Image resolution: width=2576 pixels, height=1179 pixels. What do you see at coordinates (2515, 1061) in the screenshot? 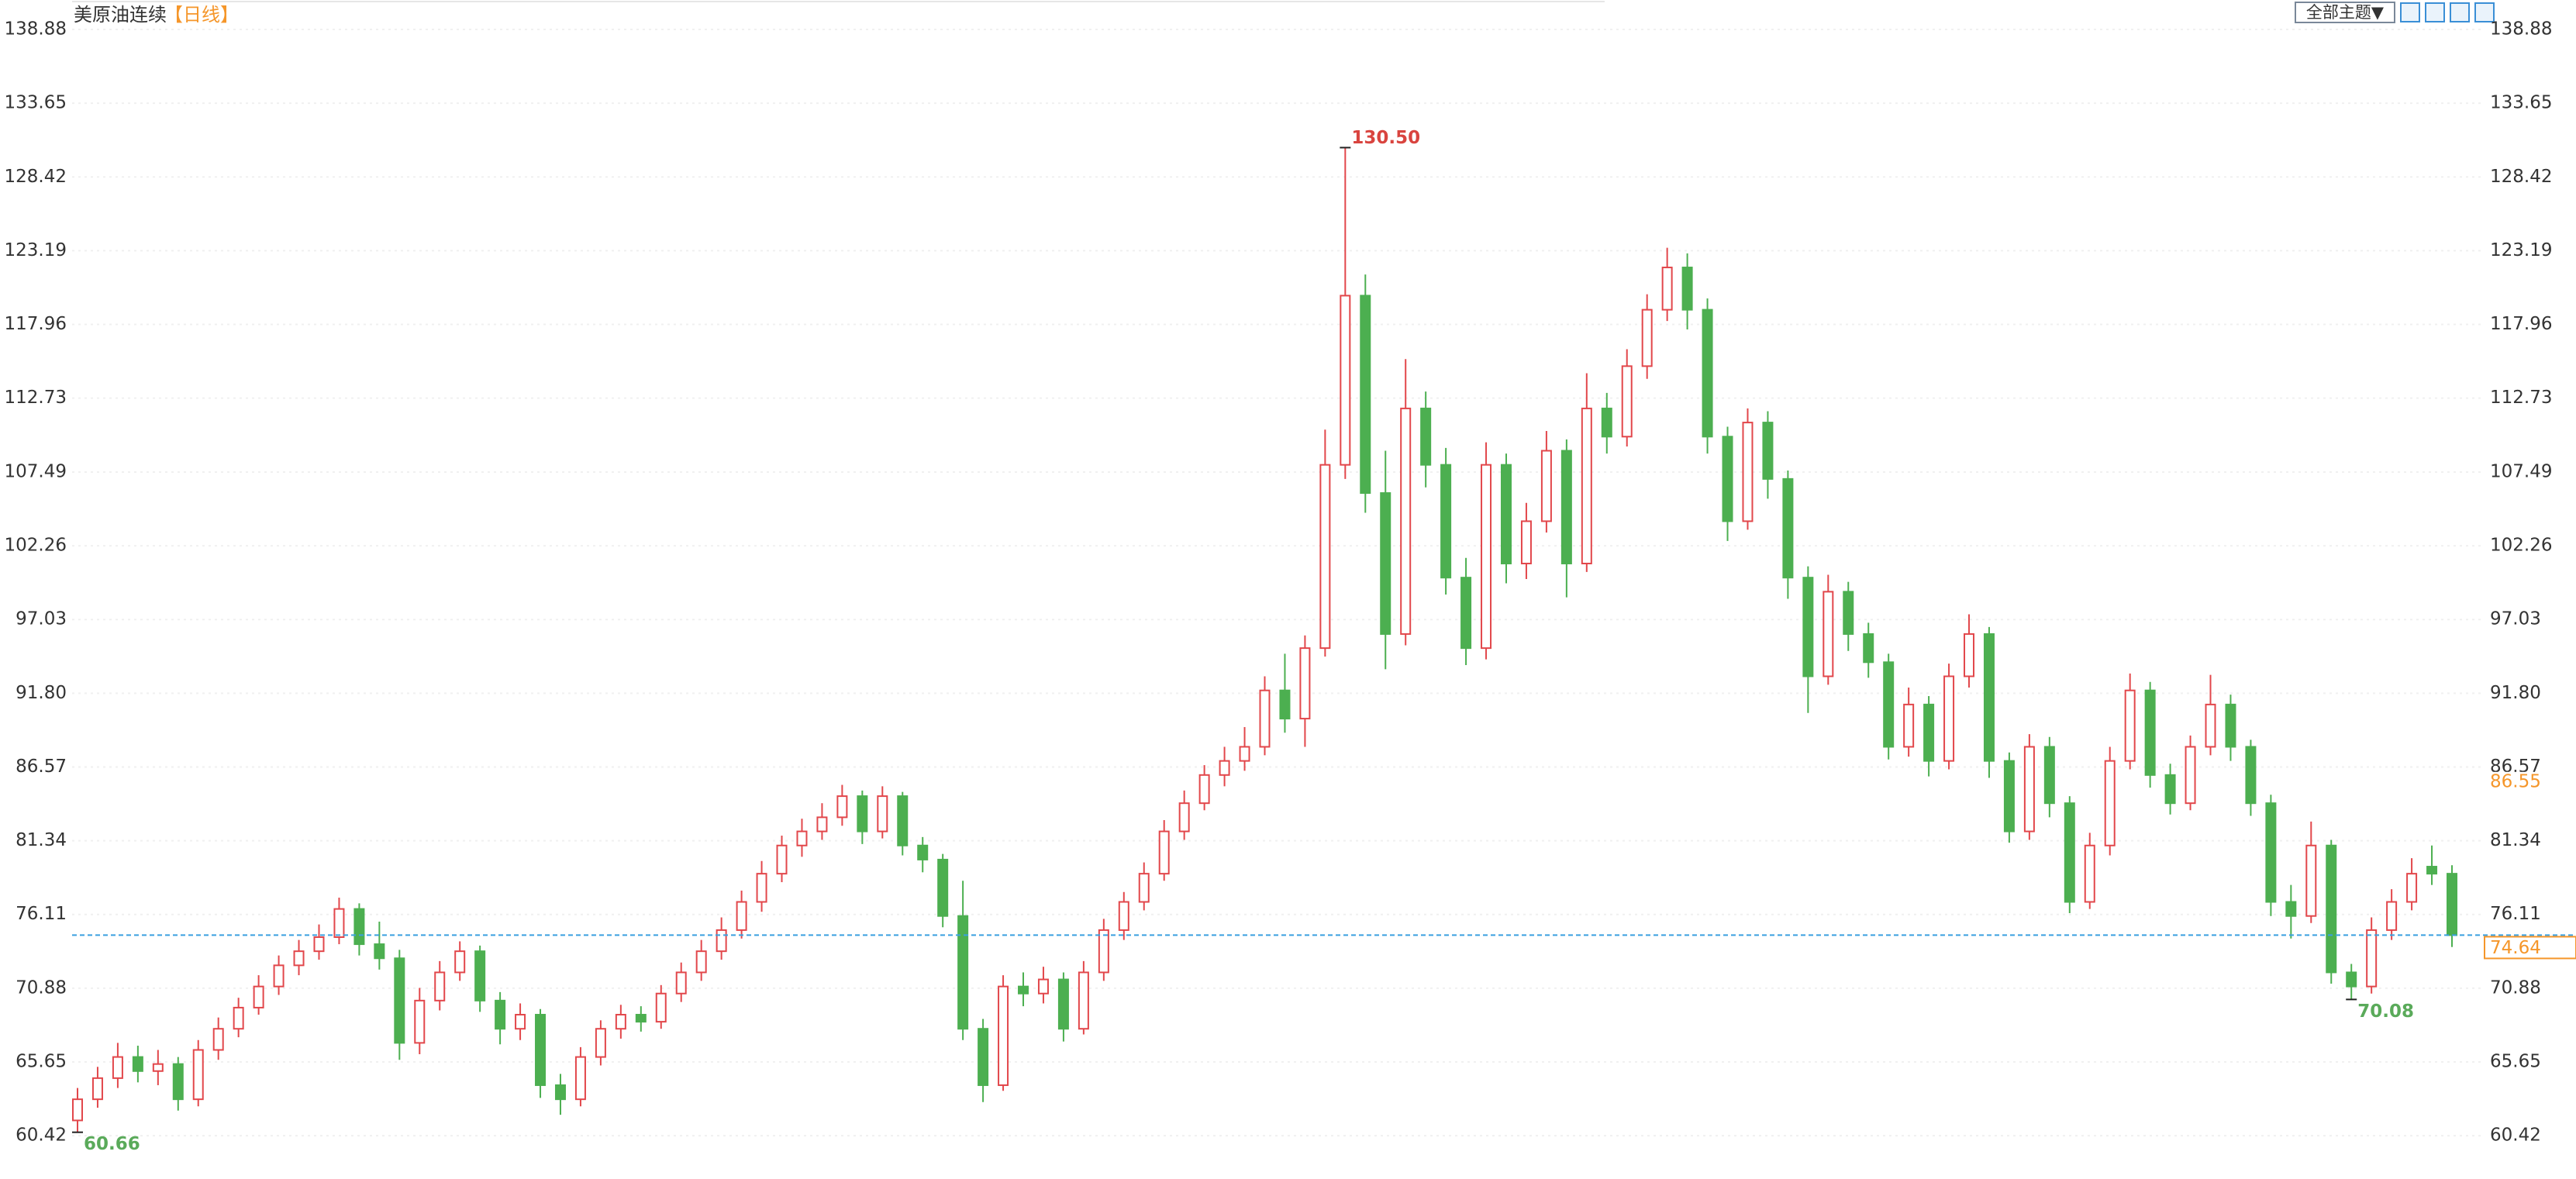
I see `y-tick-label-right: 65.65` at bounding box center [2515, 1061].